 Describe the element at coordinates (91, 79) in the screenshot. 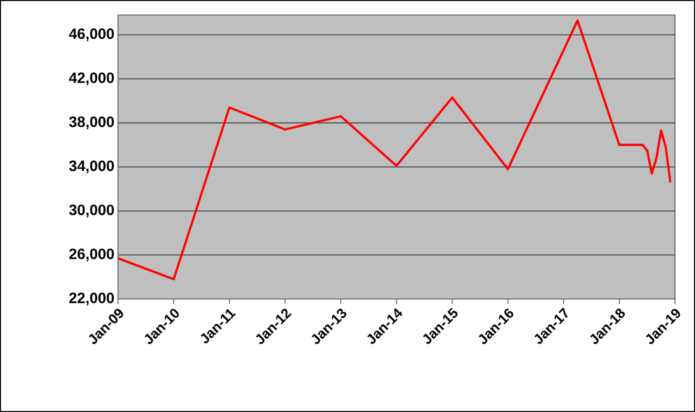

I see `y-tick-label: 42,000` at that location.